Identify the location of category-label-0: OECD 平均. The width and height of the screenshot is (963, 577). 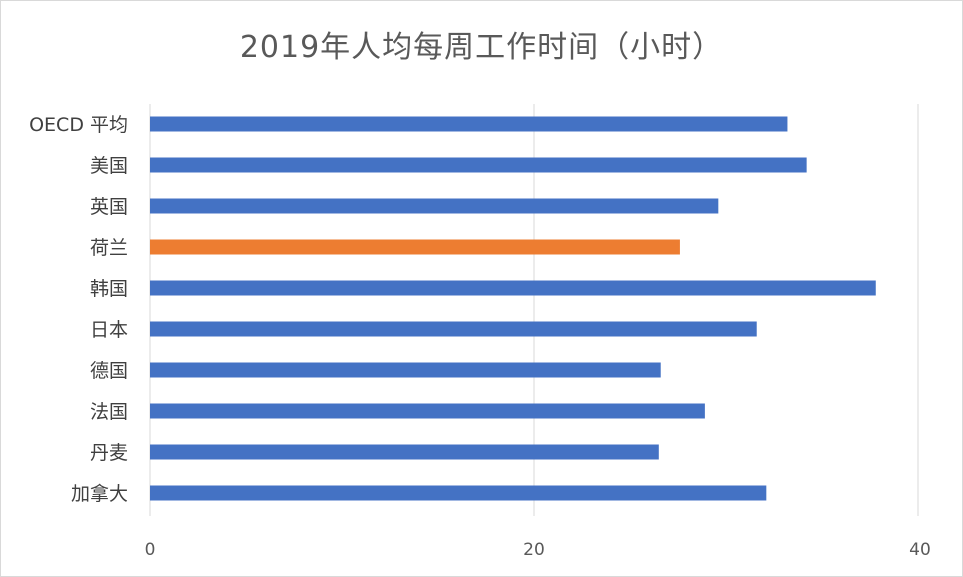
(78, 125).